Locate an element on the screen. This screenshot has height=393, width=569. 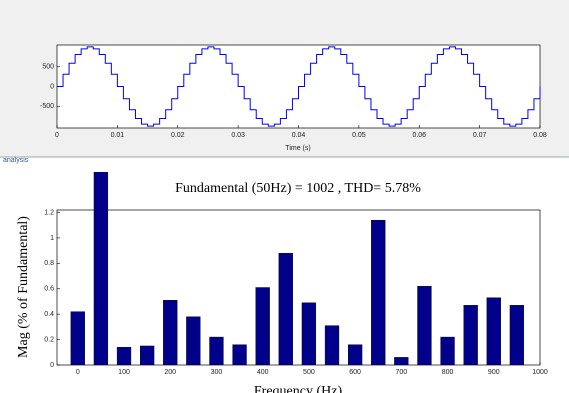
y-axis-label: Mag (% of Fundamental) is located at coordinates (23, 287).